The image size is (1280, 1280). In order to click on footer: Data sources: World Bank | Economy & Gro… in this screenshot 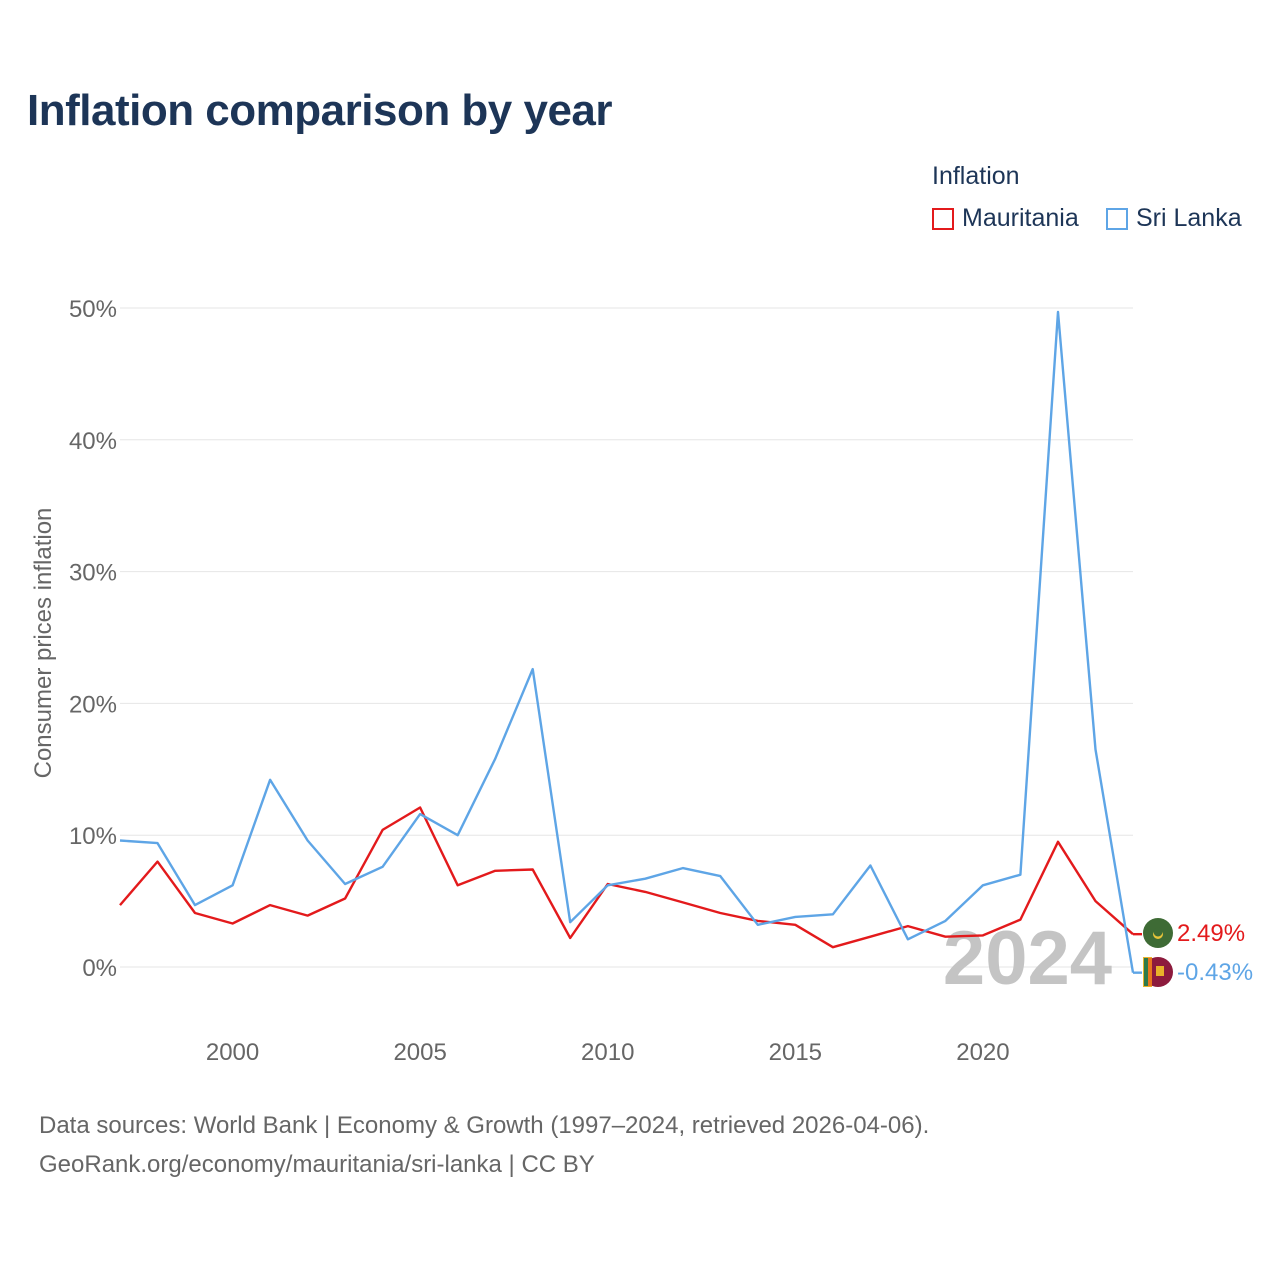, I will do `click(484, 1145)`.